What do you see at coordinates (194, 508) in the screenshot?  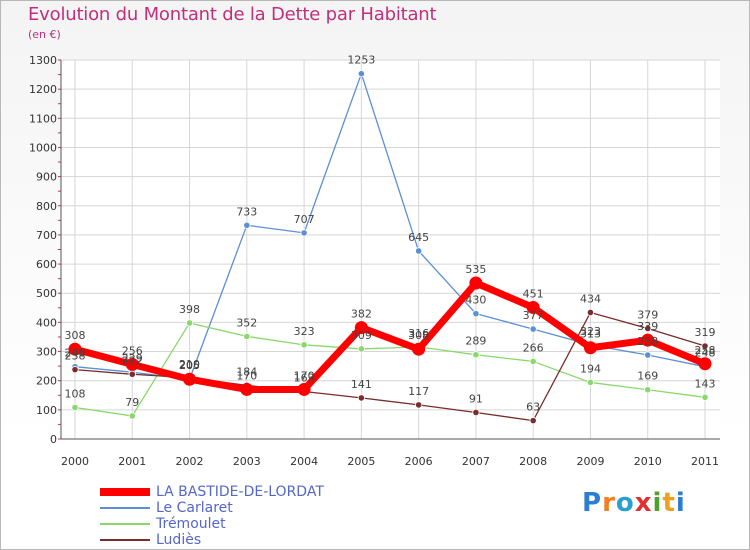 I see `legend-label: Le Carlaret` at bounding box center [194, 508].